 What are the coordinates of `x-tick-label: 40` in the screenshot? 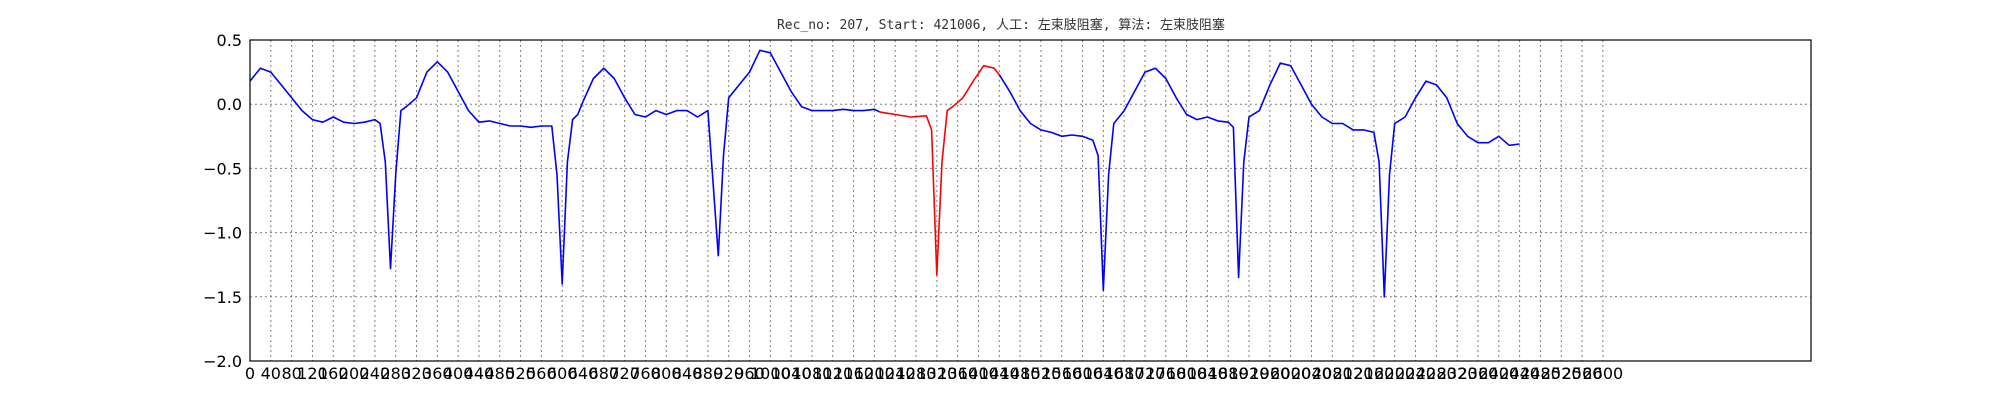 It's located at (271, 373).